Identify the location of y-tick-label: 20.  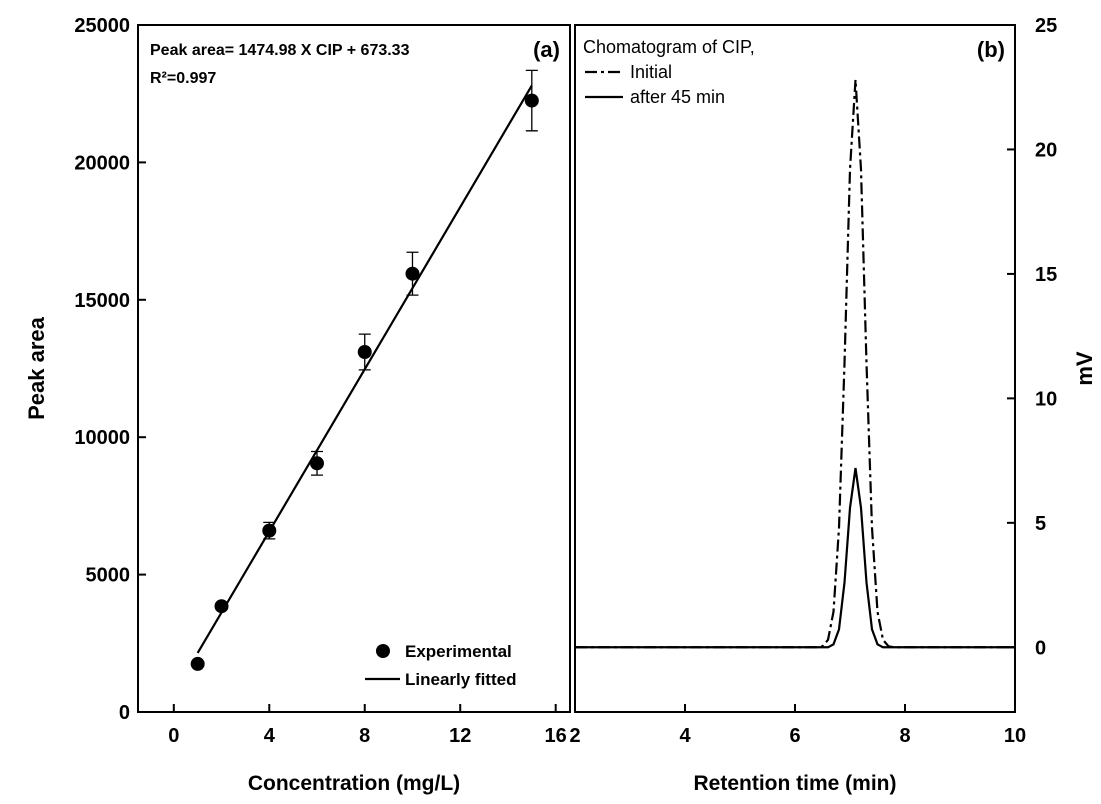
(1046, 150).